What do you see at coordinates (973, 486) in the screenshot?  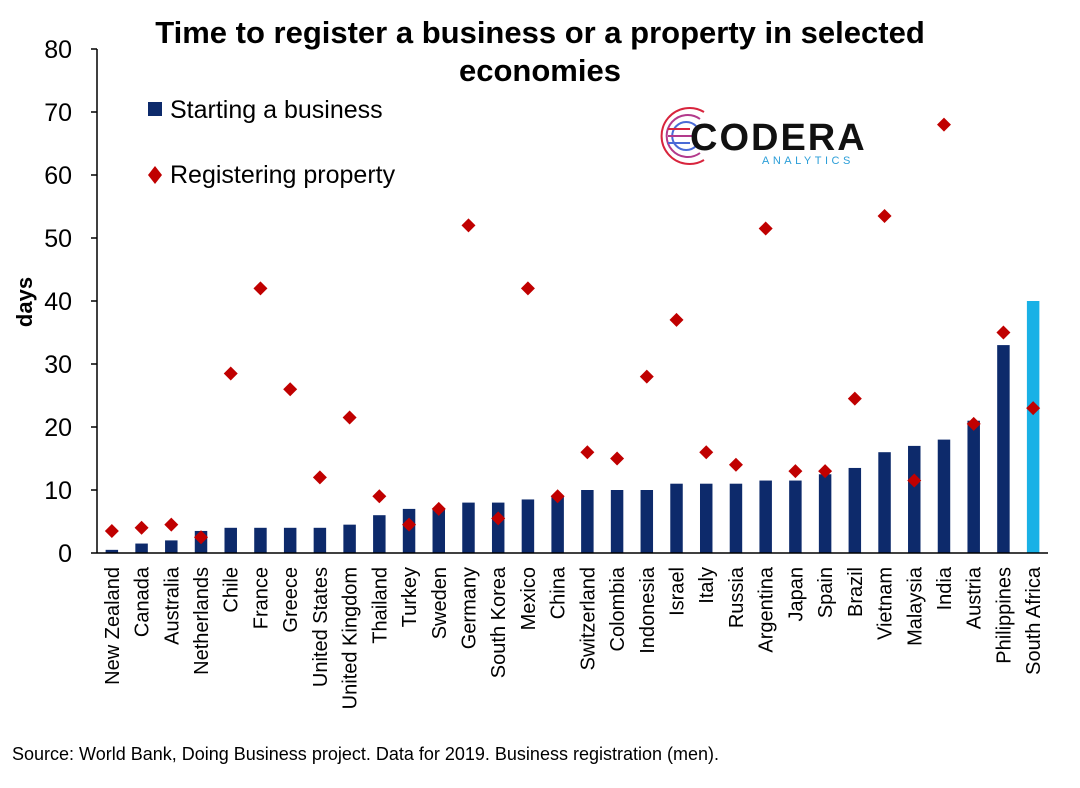 I see `bar-austria` at bounding box center [973, 486].